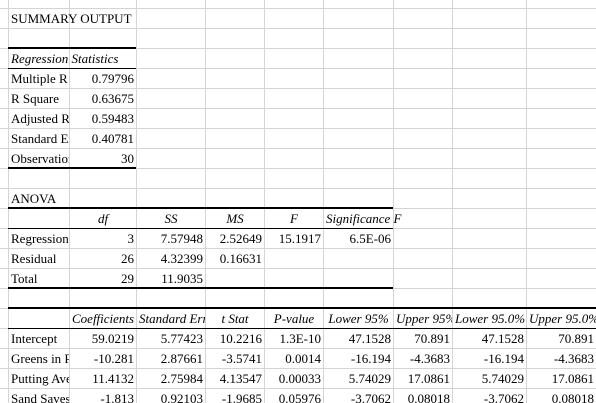  What do you see at coordinates (40, 158) in the screenshot?
I see `stat-label: Observations` at bounding box center [40, 158].